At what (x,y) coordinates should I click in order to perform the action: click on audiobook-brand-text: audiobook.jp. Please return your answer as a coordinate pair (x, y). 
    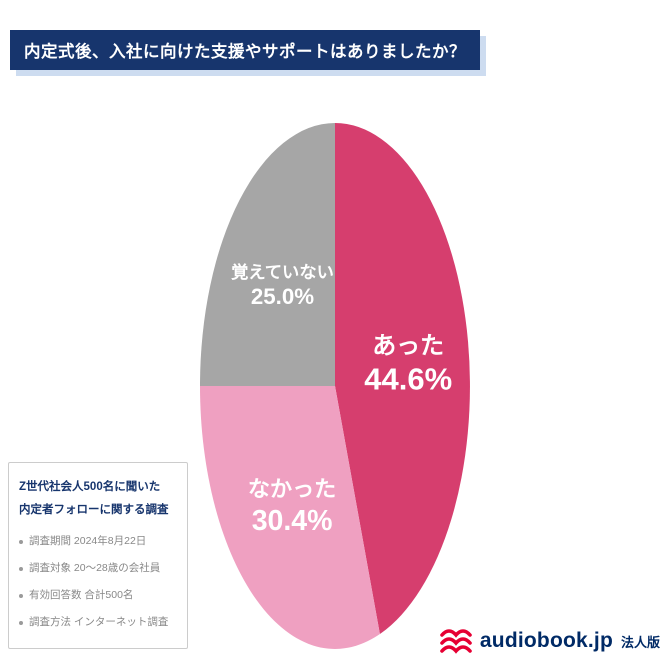
    Looking at the image, I should click on (546, 640).